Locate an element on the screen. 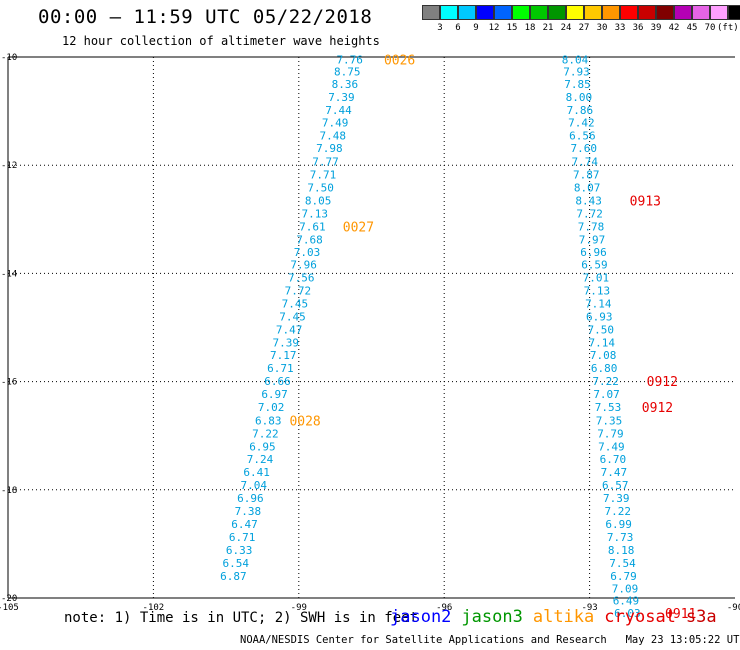 The image size is (740, 650). swh-point-cryosat: 7.49 is located at coordinates (611, 447).